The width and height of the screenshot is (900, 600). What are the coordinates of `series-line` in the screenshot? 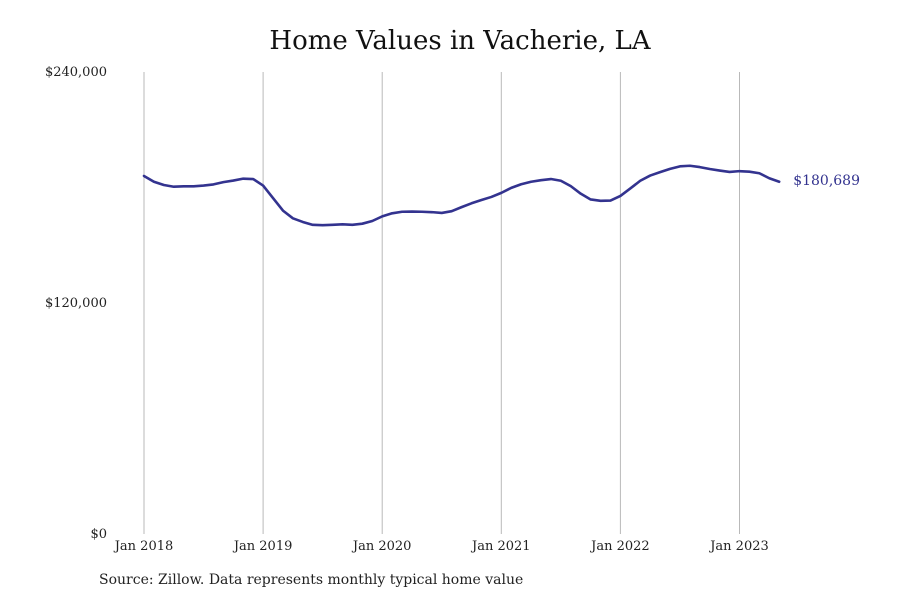 It's located at (461, 195).